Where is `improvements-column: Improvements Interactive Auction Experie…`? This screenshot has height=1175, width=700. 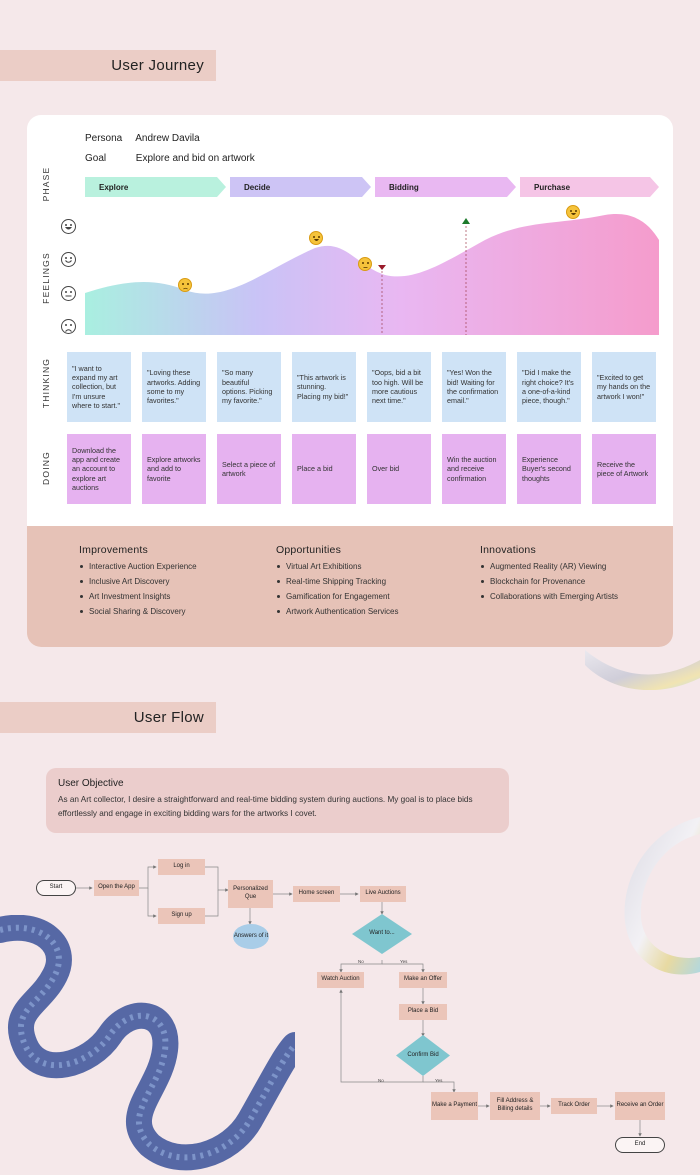 improvements-column: Improvements Interactive Auction Experie… is located at coordinates (138, 583).